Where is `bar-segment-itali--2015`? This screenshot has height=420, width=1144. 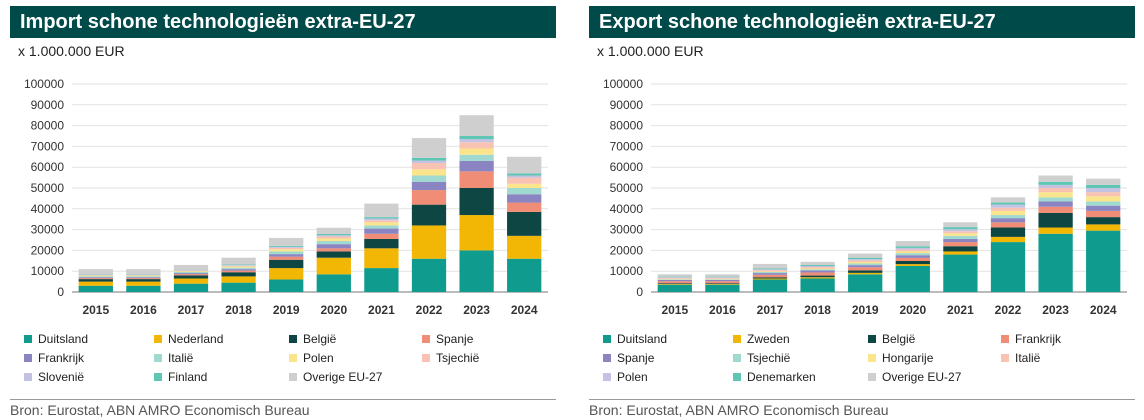 bar-segment-itali--2015 is located at coordinates (674, 278).